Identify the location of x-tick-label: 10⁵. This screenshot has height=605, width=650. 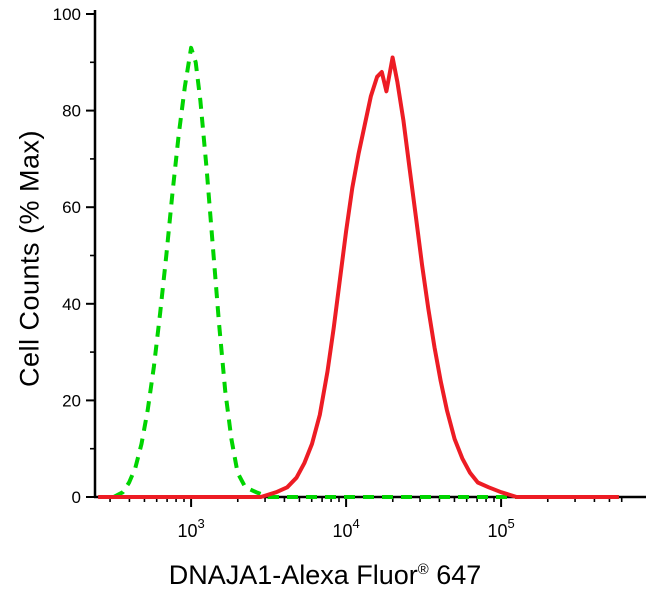
(500, 528).